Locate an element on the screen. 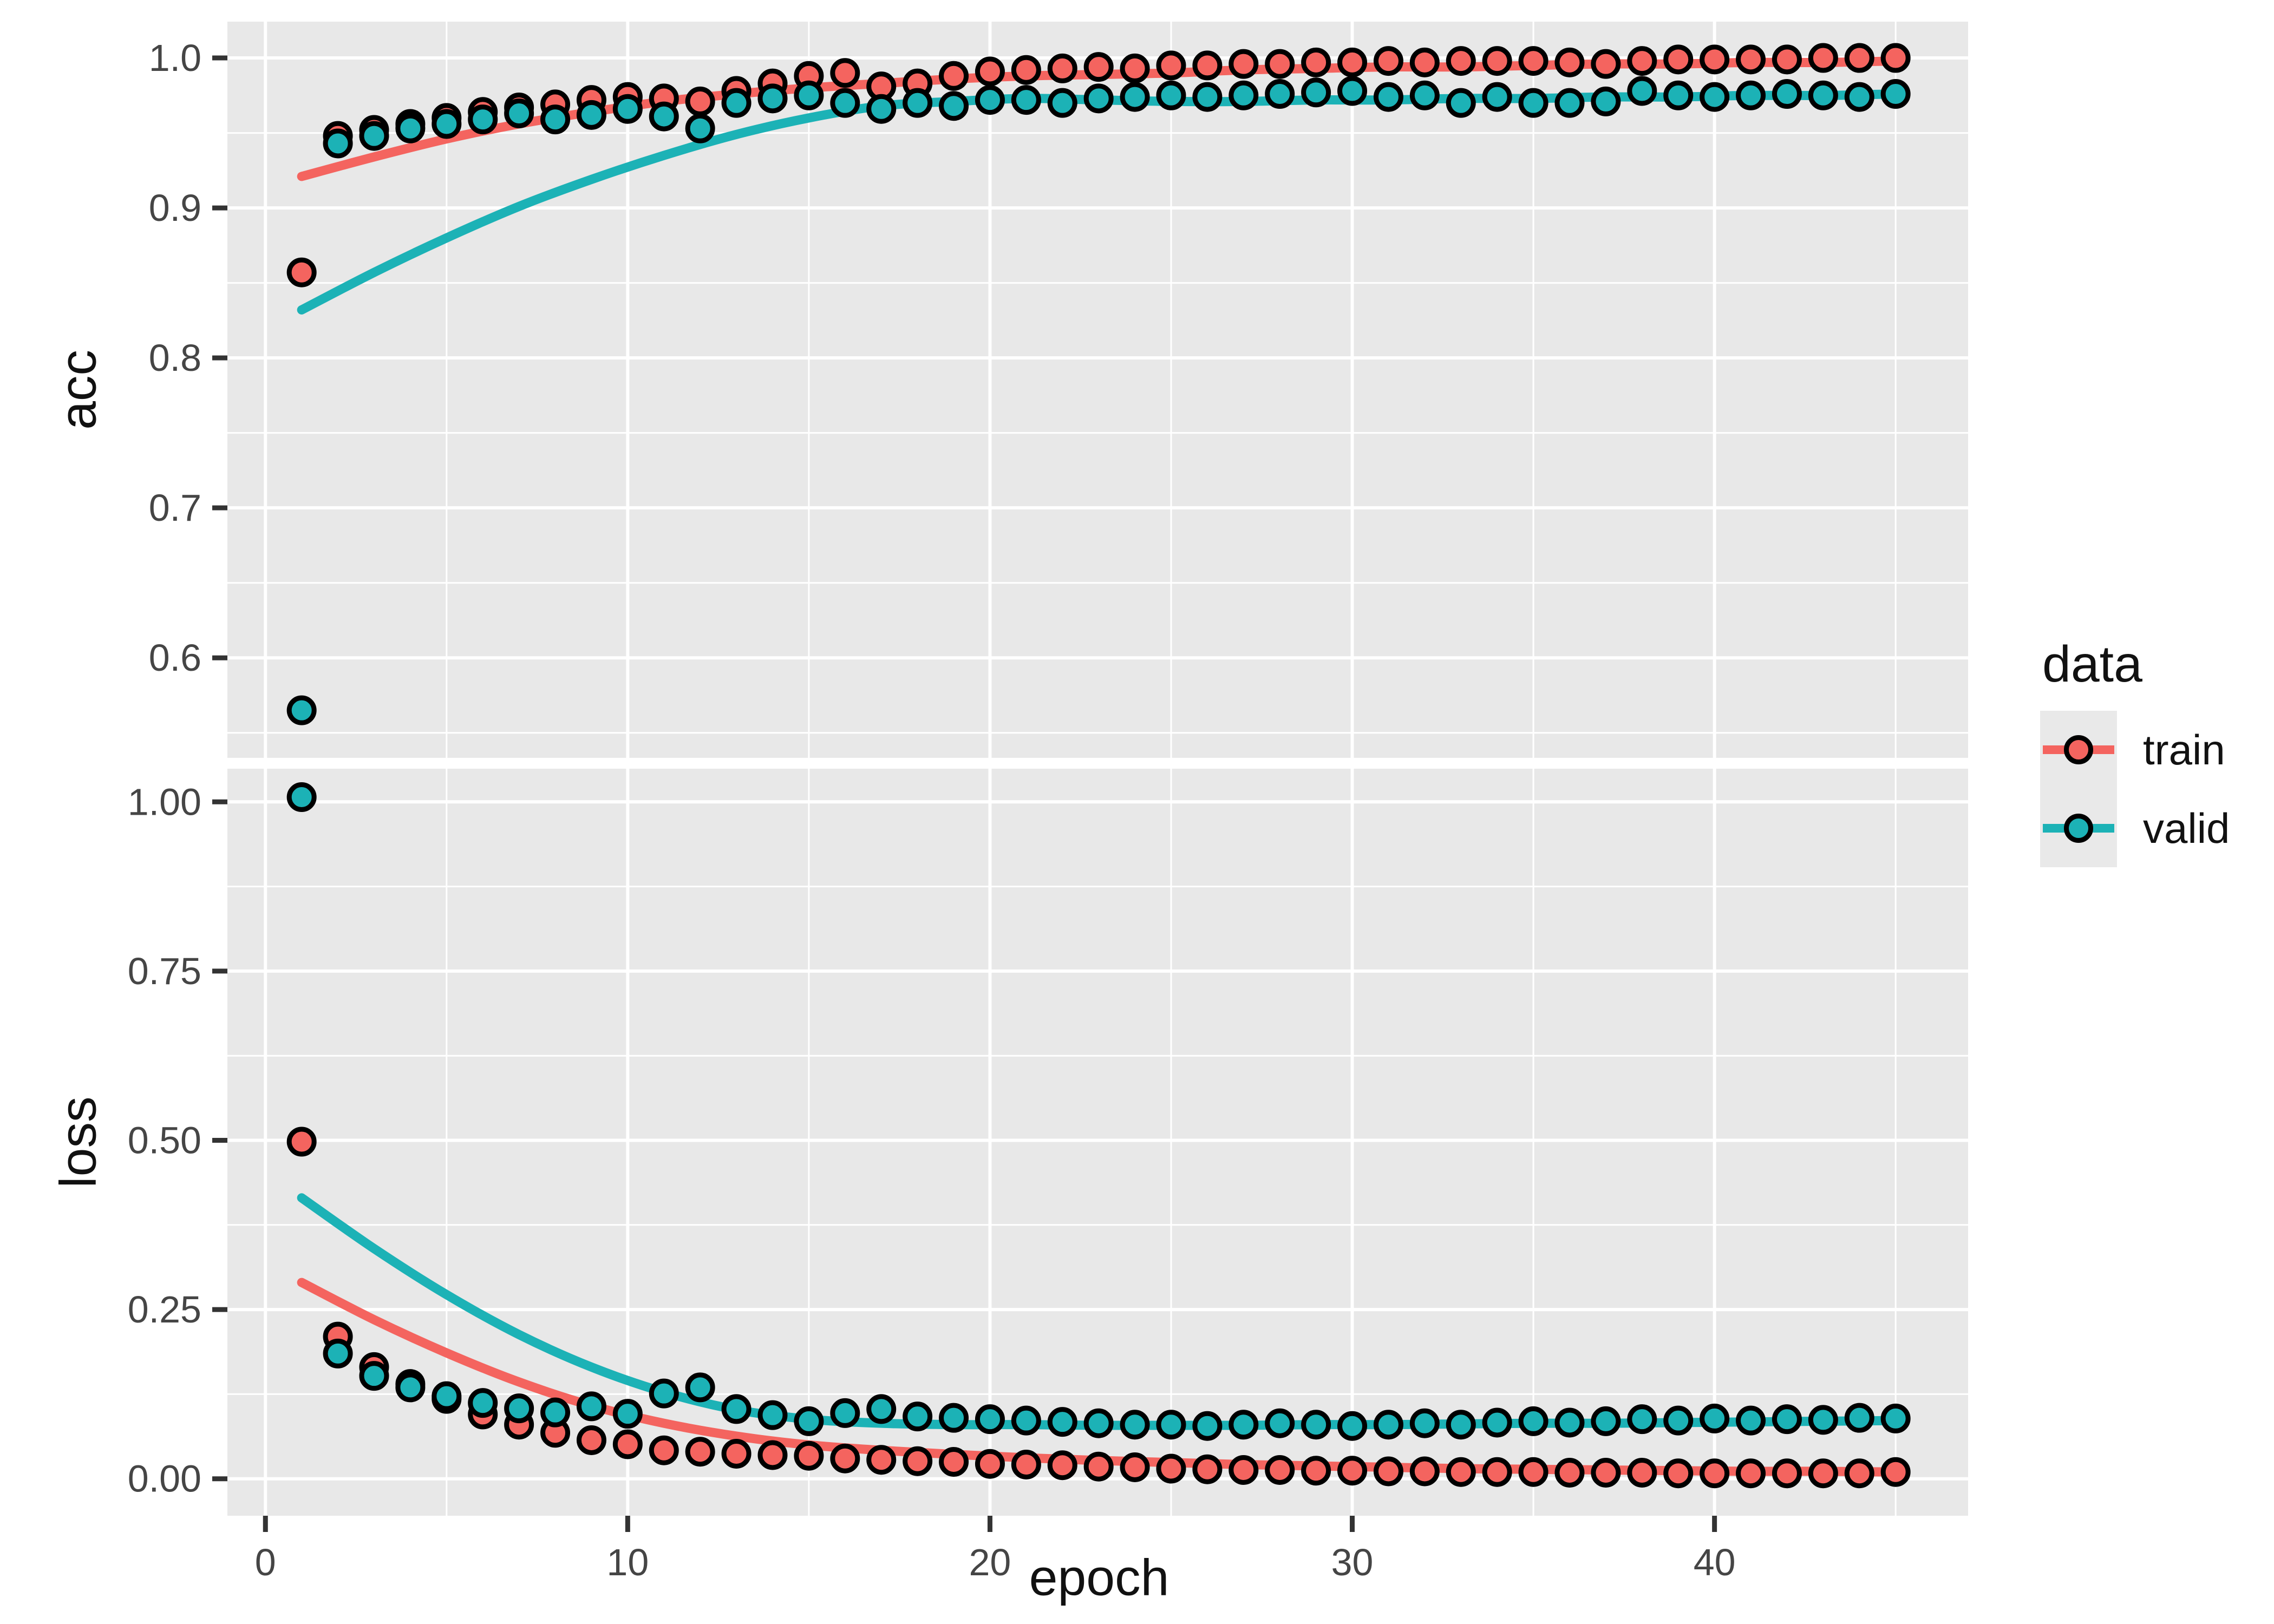 The height and width of the screenshot is (1624, 2274). x-tick-label: 0 is located at coordinates (265, 1562).